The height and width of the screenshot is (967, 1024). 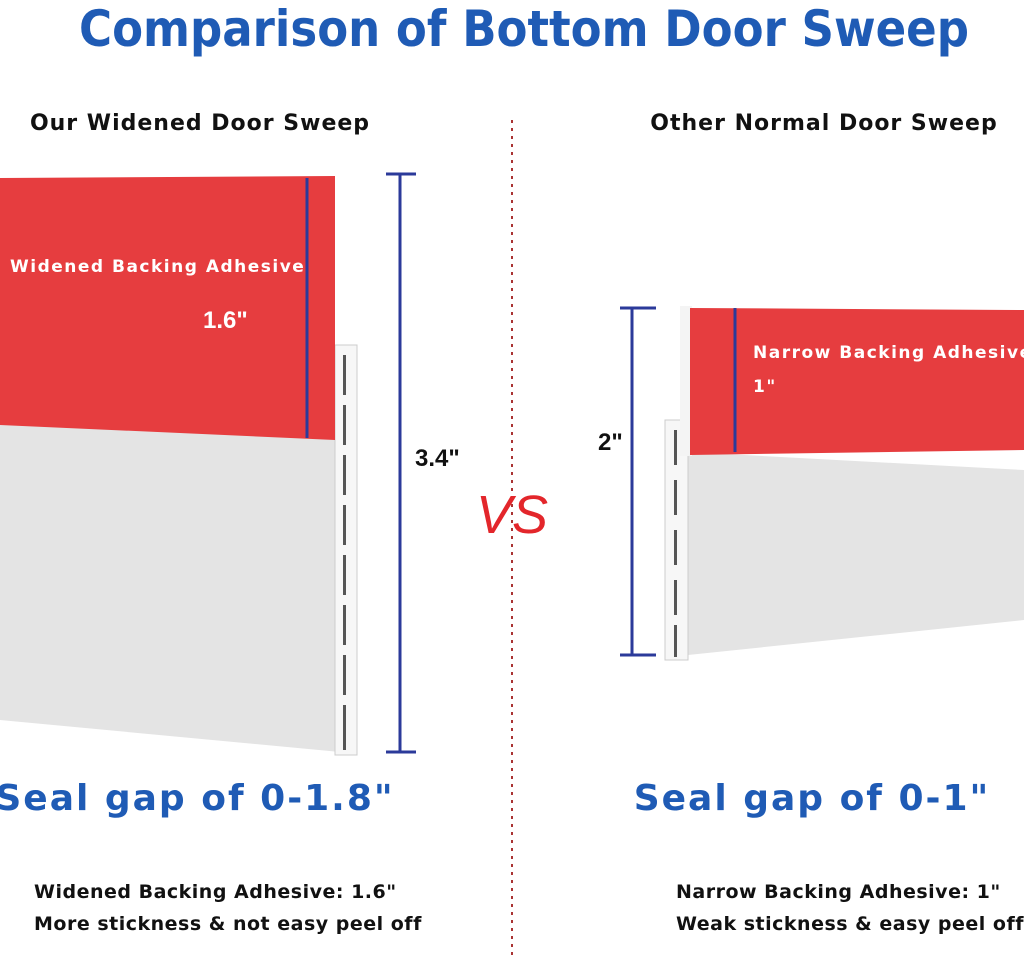 I want to click on adhesive-label: Widened Backing Adhesive, so click(x=157, y=267).